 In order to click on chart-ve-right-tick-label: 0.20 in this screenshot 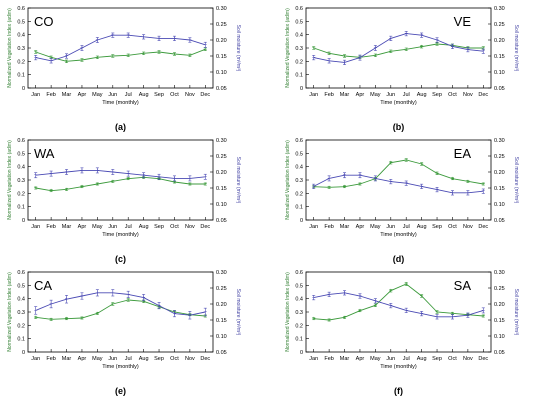, I will do `click(499, 41)`.